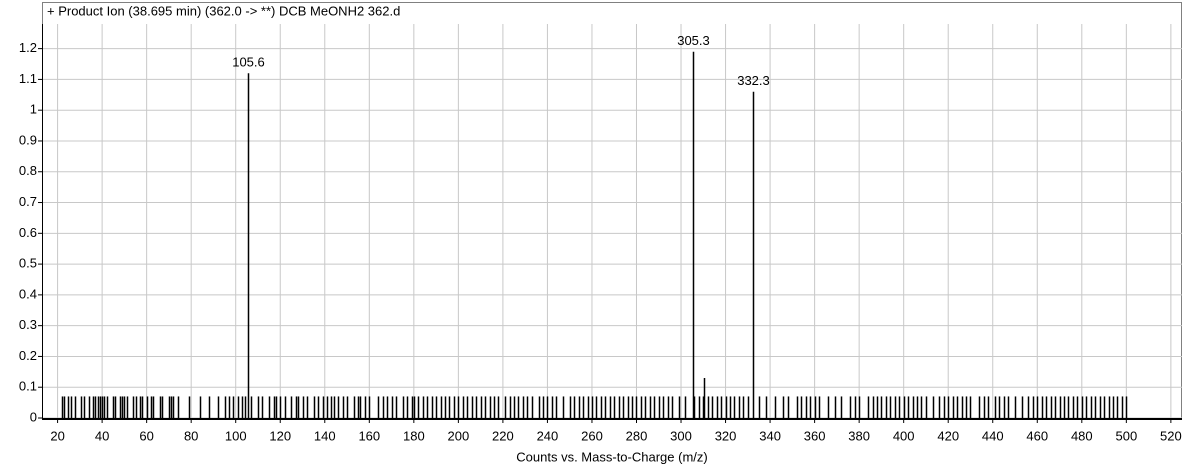 The height and width of the screenshot is (466, 1184). What do you see at coordinates (948, 435) in the screenshot?
I see `x-tick-label: 420` at bounding box center [948, 435].